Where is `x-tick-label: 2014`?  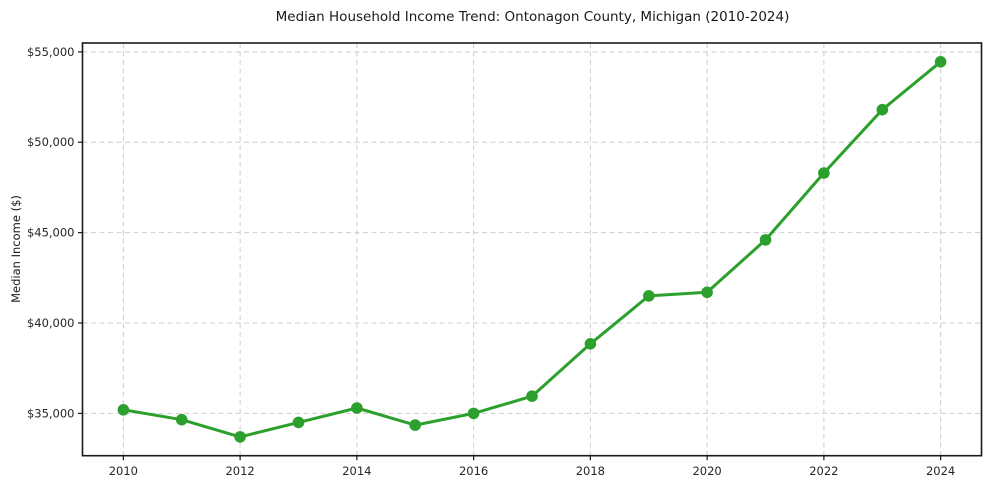 x-tick-label: 2014 is located at coordinates (356, 471).